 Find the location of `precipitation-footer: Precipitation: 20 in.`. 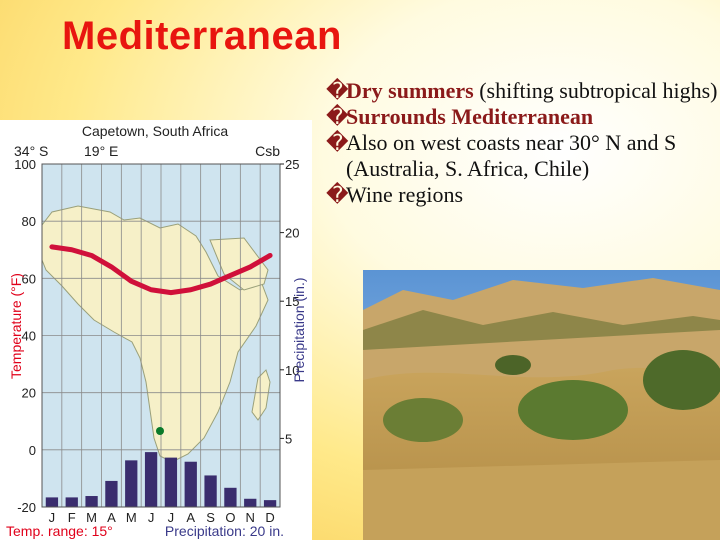

precipitation-footer: Precipitation: 20 in. is located at coordinates (224, 531).